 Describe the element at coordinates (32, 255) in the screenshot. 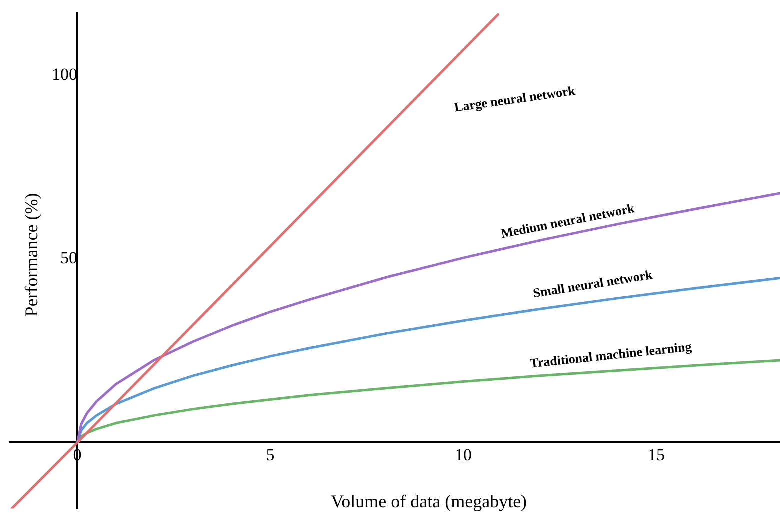

I see `y-axis-title: Performance (%)` at that location.